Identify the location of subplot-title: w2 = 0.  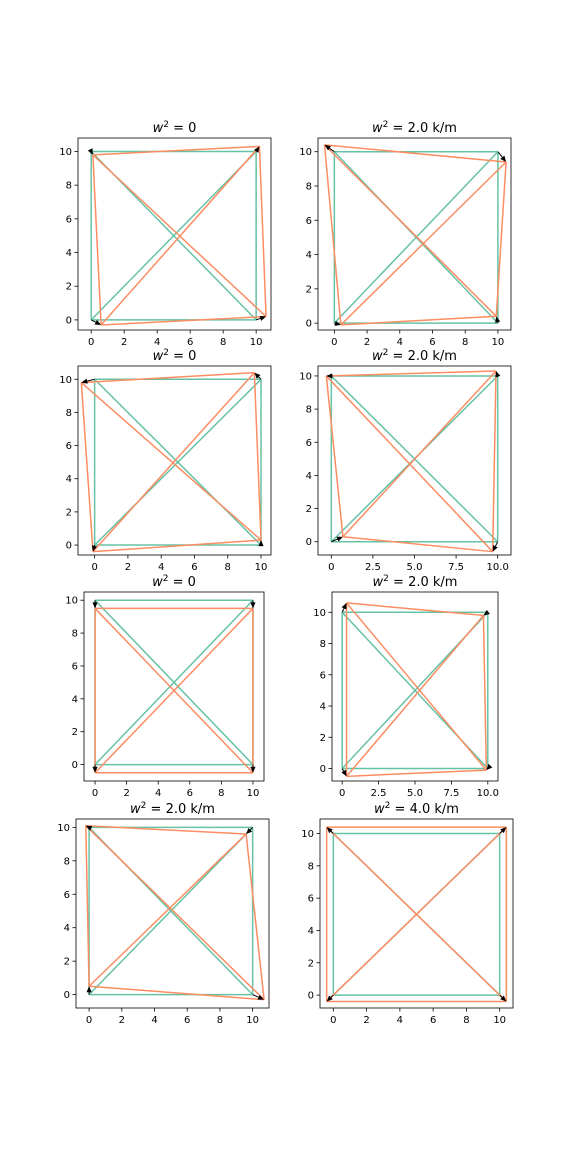
(175, 128).